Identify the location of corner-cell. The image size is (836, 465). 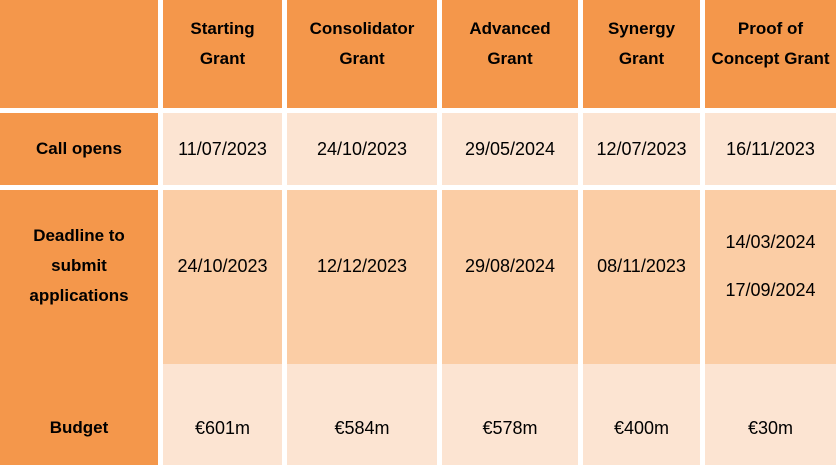
(79, 54).